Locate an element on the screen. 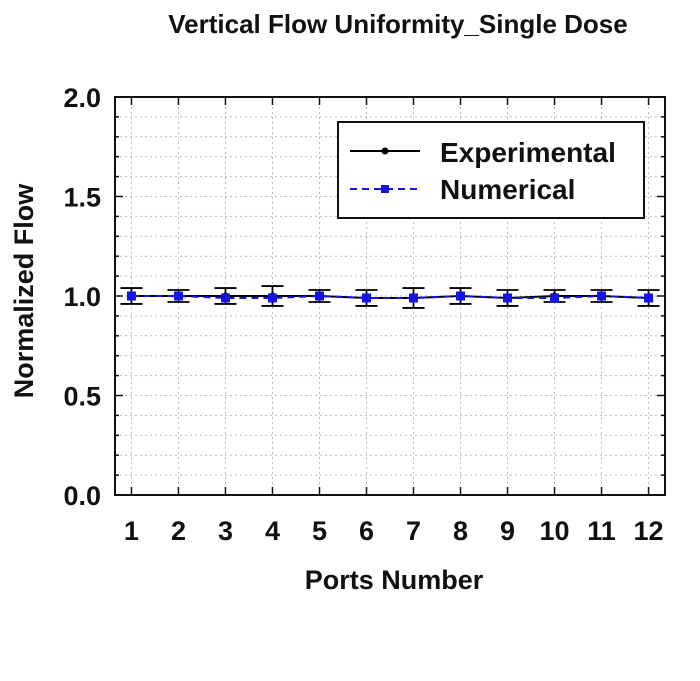 Image resolution: width=700 pixels, height=681 pixels. legend-box is located at coordinates (491, 170).